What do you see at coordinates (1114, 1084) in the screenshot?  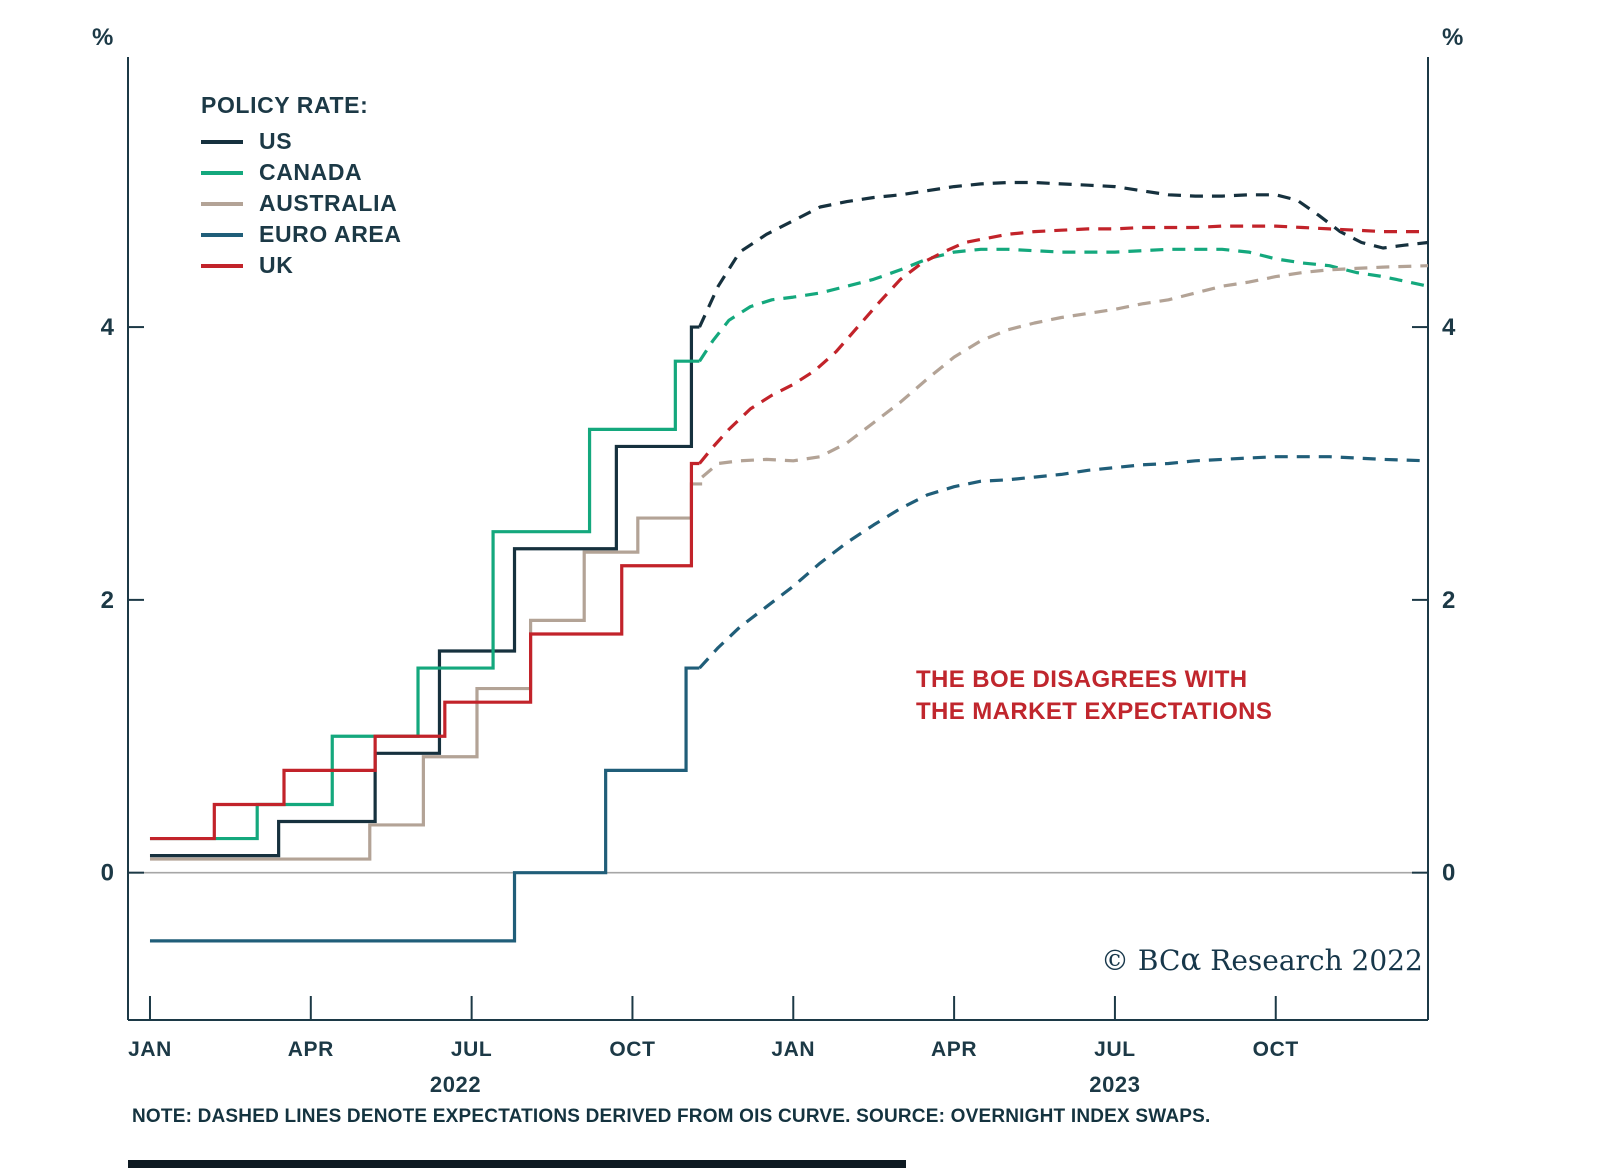 I see `svg-text: 2023` at bounding box center [1114, 1084].